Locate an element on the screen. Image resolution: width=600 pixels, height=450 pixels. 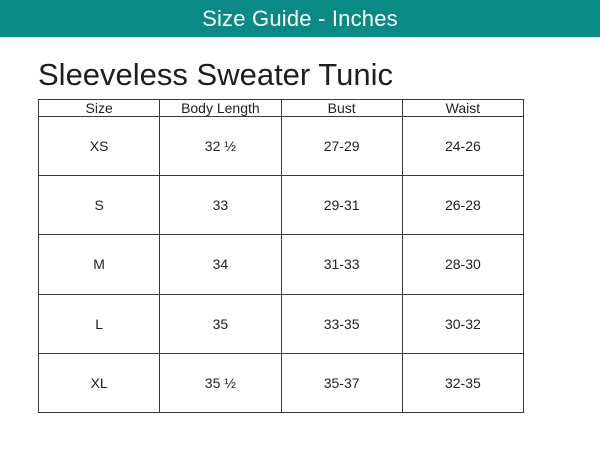
table-row: XS 32 ½ 27-29 24-26 is located at coordinates (281, 146).